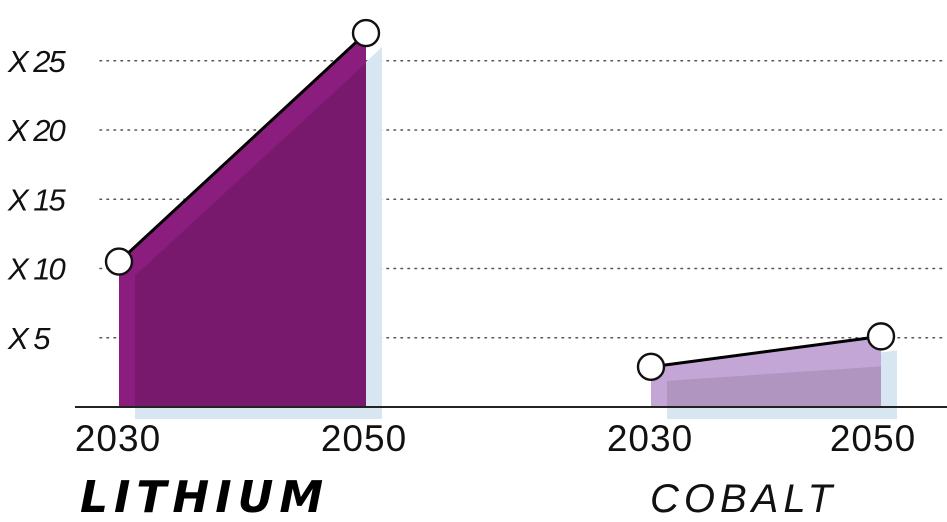 The height and width of the screenshot is (522, 947). I want to click on cobalt-x-tick-label-0: 2030, so click(650, 438).